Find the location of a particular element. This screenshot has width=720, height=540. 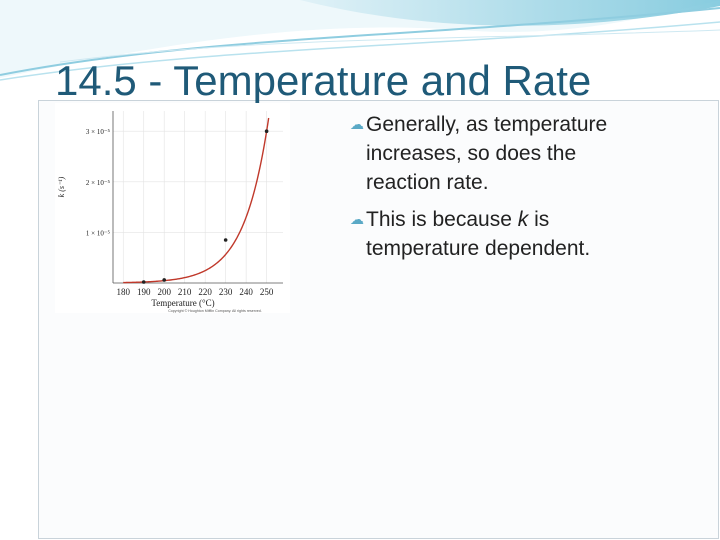

y-tick-label: 3 × 10⁻⁵ is located at coordinates (98, 132).